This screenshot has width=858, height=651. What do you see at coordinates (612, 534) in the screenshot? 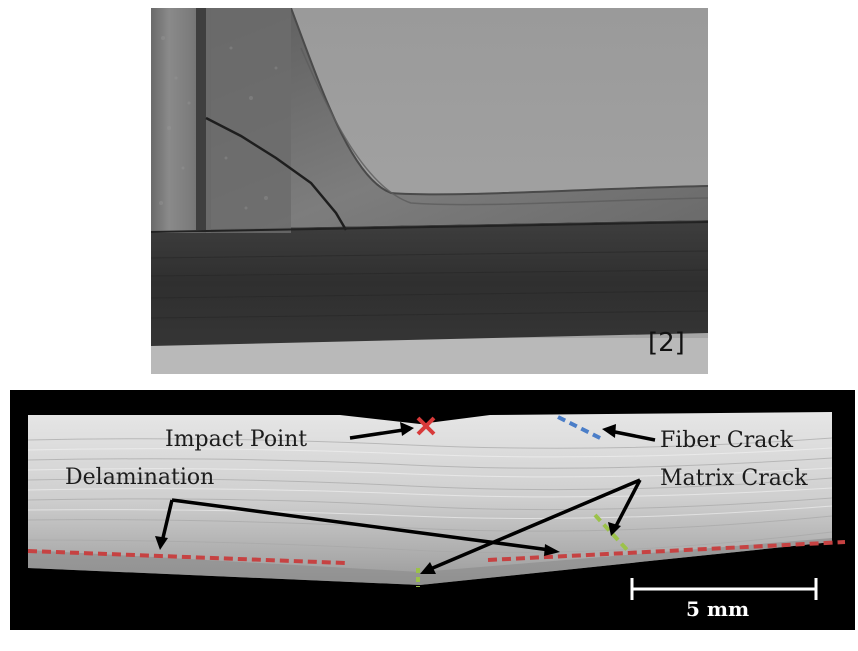
I see `matrix-crack-marker-right` at bounding box center [612, 534].